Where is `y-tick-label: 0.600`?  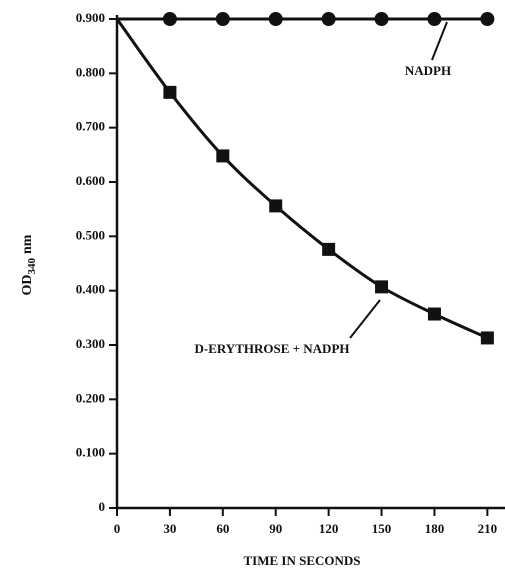
y-tick-label: 0.600 is located at coordinates (90, 180).